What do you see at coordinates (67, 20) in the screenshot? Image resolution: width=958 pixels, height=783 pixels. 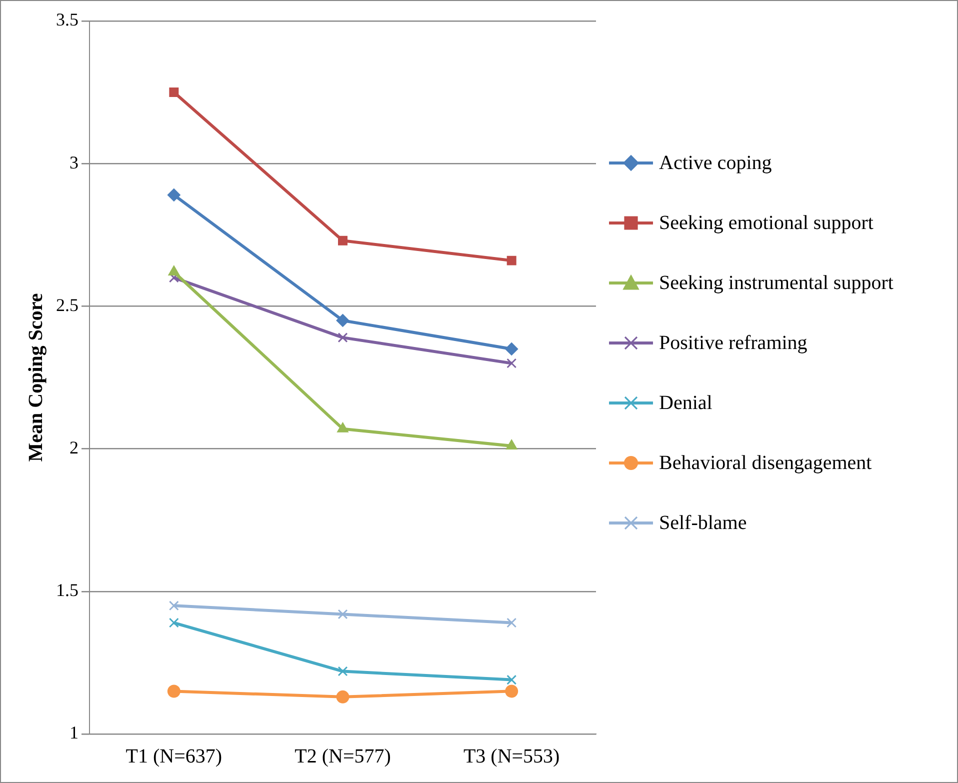 I see `y-tick-label: 3.5` at bounding box center [67, 20].